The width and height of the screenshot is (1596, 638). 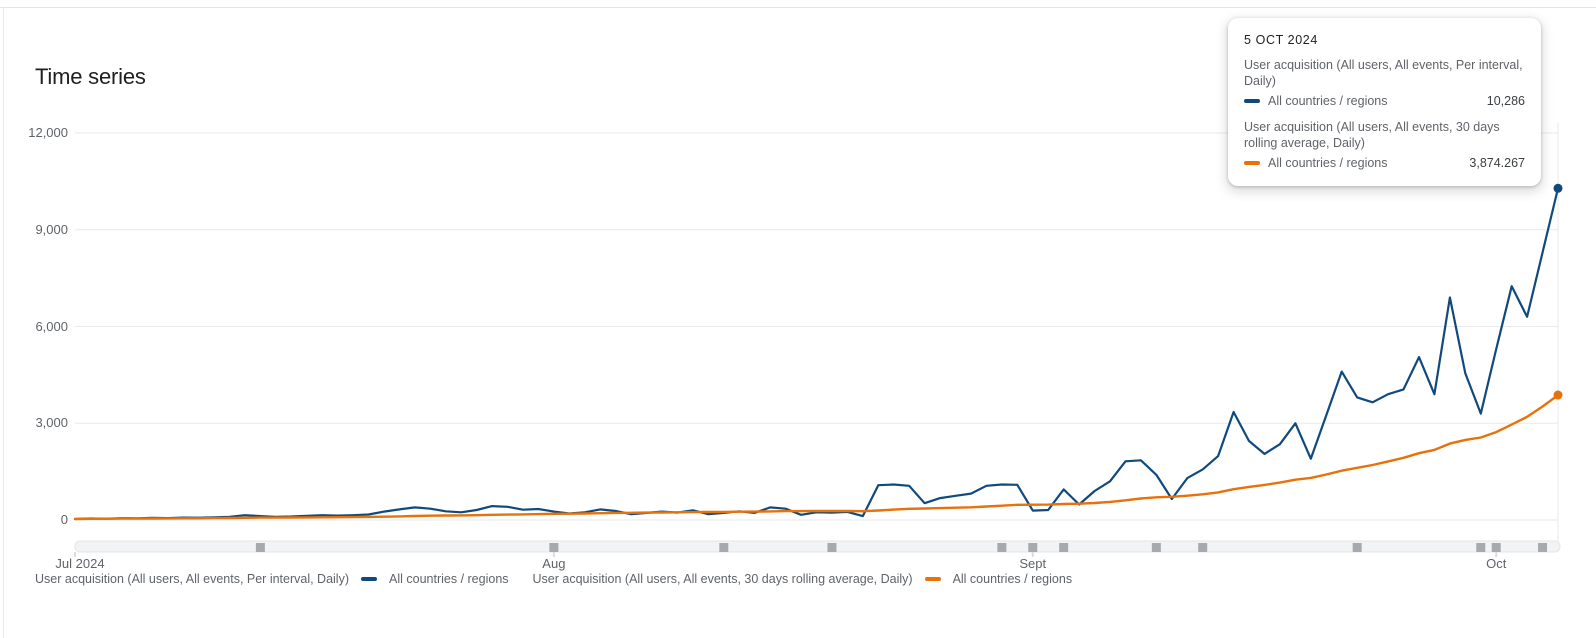 I want to click on tooltip-row-daily: All countries / regions 10,286, so click(x=1384, y=101).